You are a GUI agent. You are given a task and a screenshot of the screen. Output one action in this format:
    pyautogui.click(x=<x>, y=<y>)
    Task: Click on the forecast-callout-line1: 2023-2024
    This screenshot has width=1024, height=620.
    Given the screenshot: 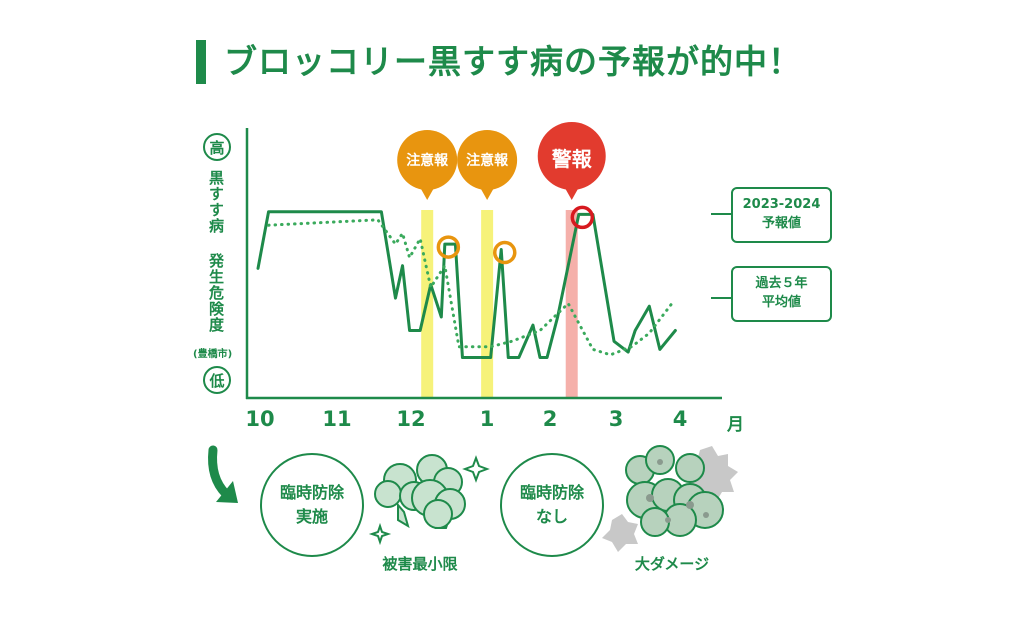 What is the action you would take?
    pyautogui.click(x=781, y=204)
    